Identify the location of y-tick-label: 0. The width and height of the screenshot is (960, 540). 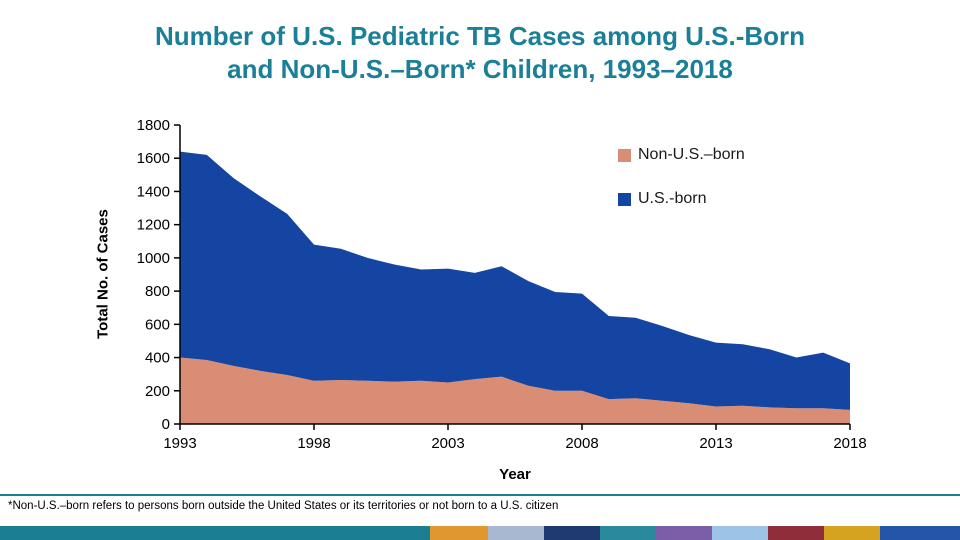
(166, 424).